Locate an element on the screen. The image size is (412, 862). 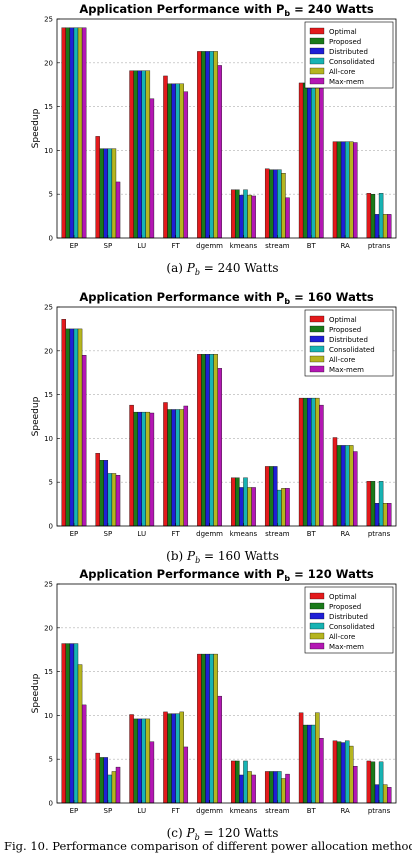
y-tick-label: 10 is located at coordinates (48, 716).